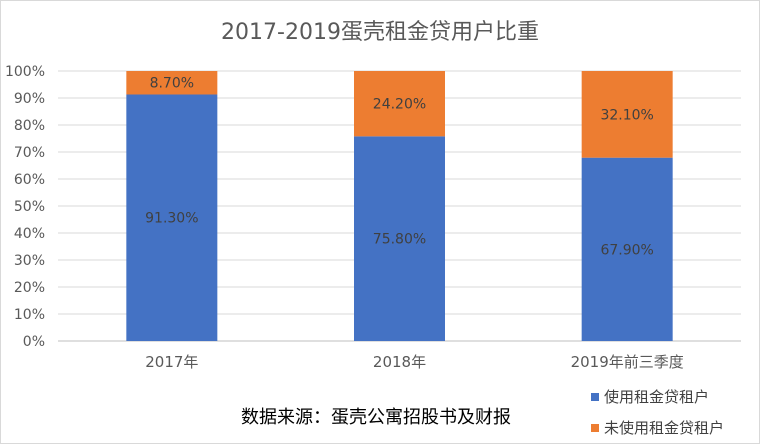 Image resolution: width=760 pixels, height=445 pixels. What do you see at coordinates (399, 362) in the screenshot?
I see `x-tick-label: 2018年` at bounding box center [399, 362].